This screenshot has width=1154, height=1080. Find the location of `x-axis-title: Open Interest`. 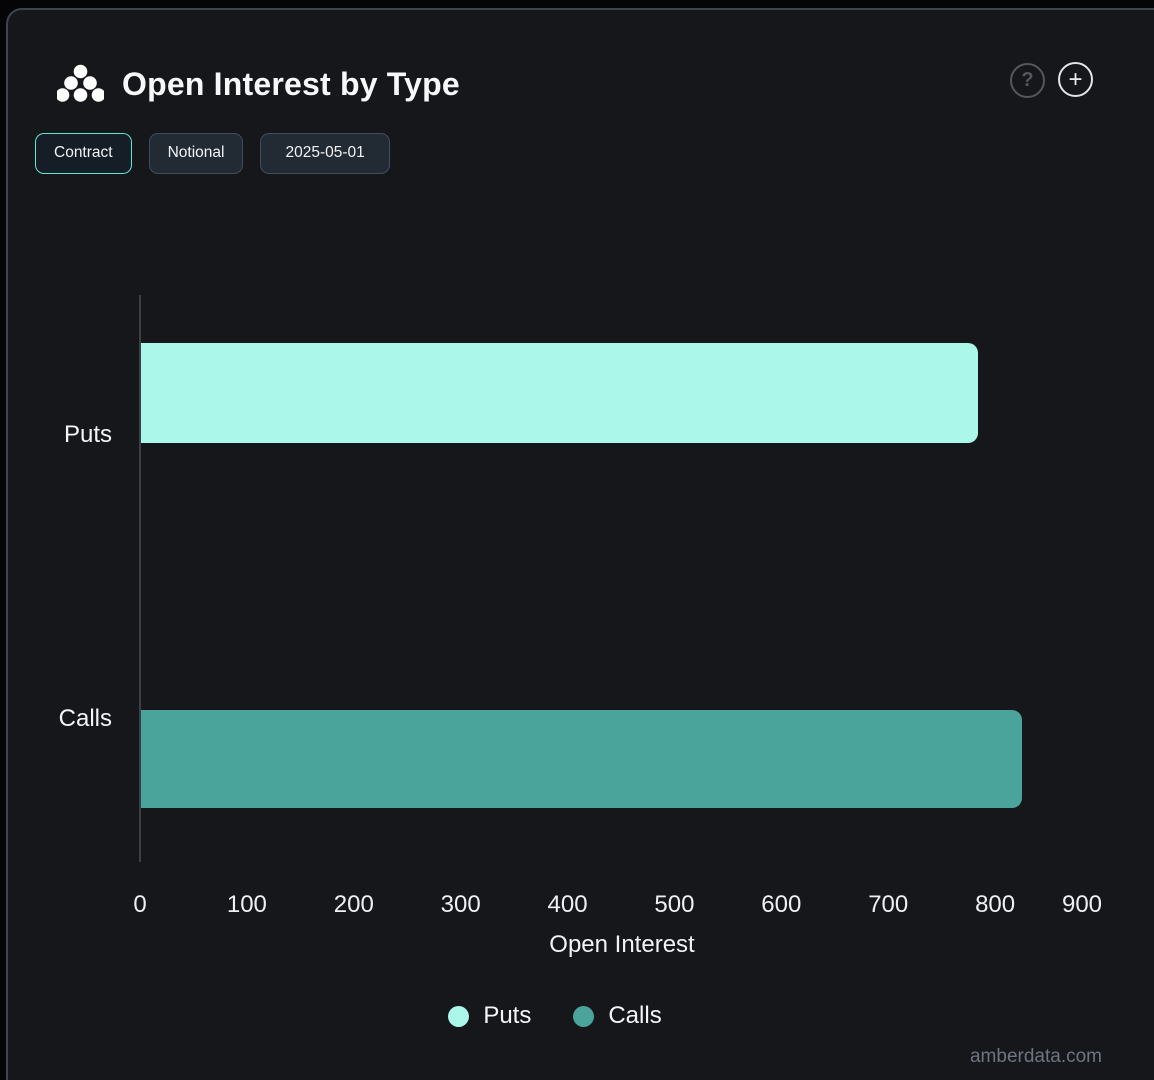

x-axis-title: Open Interest is located at coordinates (622, 944).